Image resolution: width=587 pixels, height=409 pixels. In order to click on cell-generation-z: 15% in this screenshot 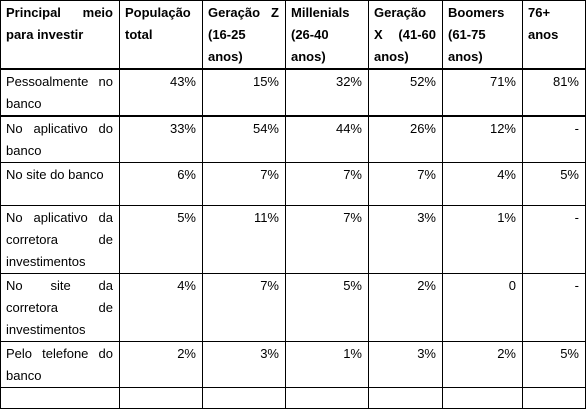, I will do `click(244, 92)`.